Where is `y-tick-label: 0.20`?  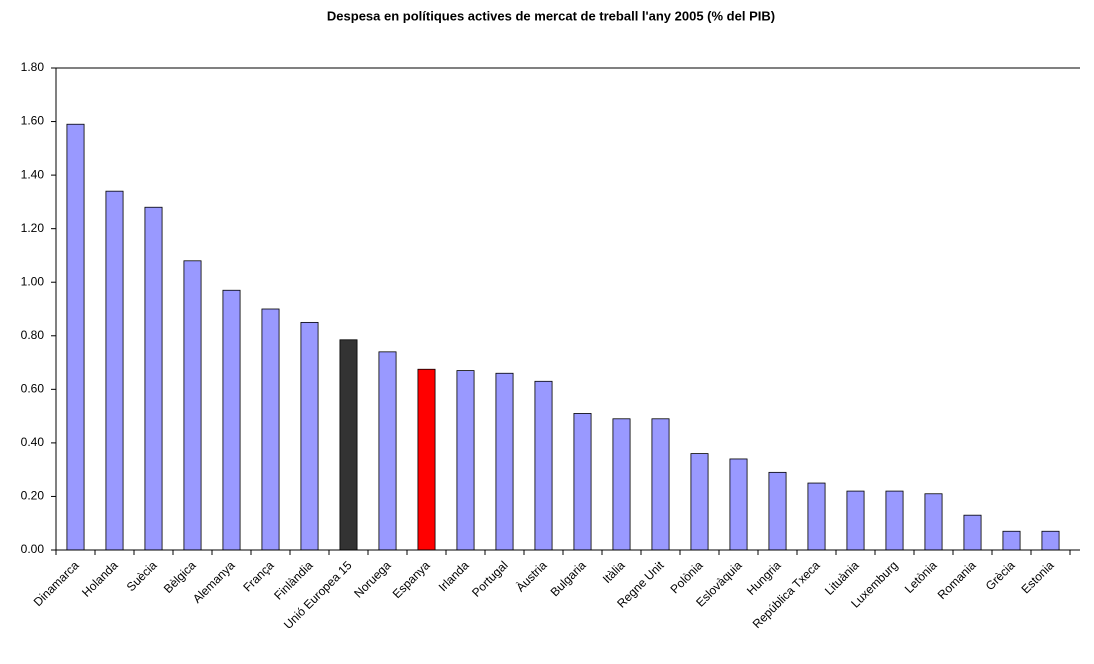
y-tick-label: 0.20 is located at coordinates (33, 496).